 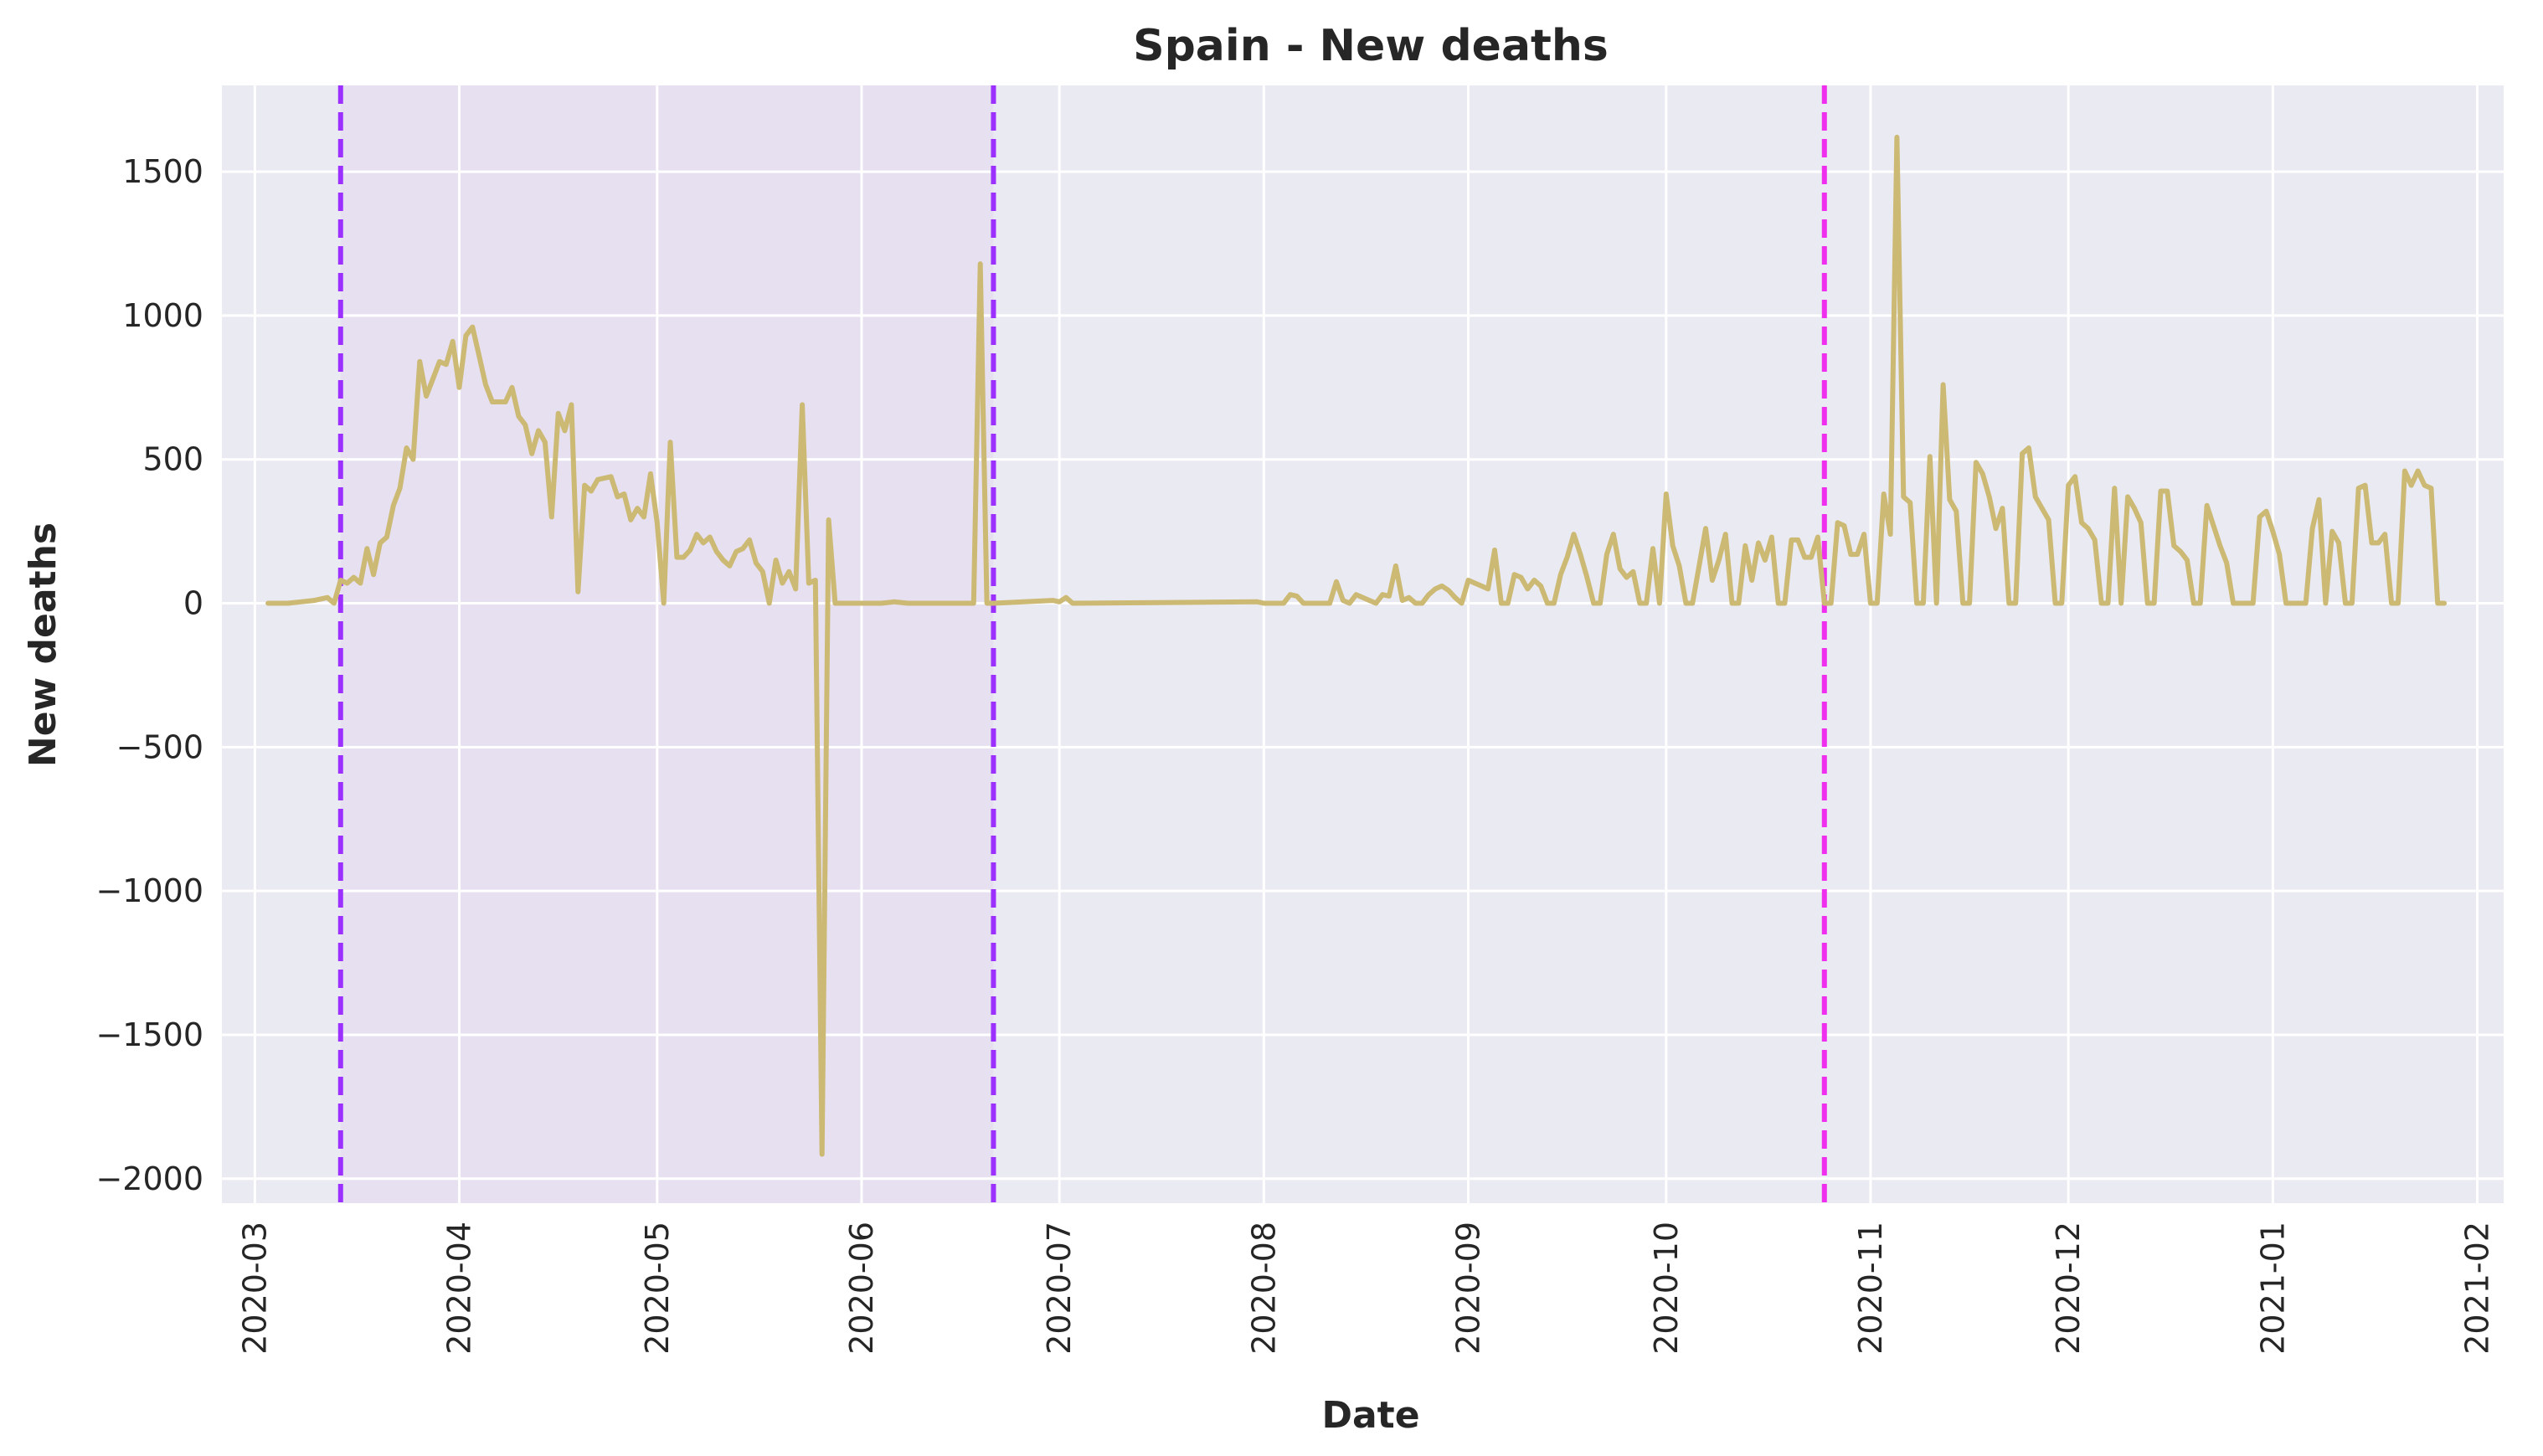 What do you see at coordinates (2069, 1288) in the screenshot?
I see `x-tick-label: 2020-12` at bounding box center [2069, 1288].